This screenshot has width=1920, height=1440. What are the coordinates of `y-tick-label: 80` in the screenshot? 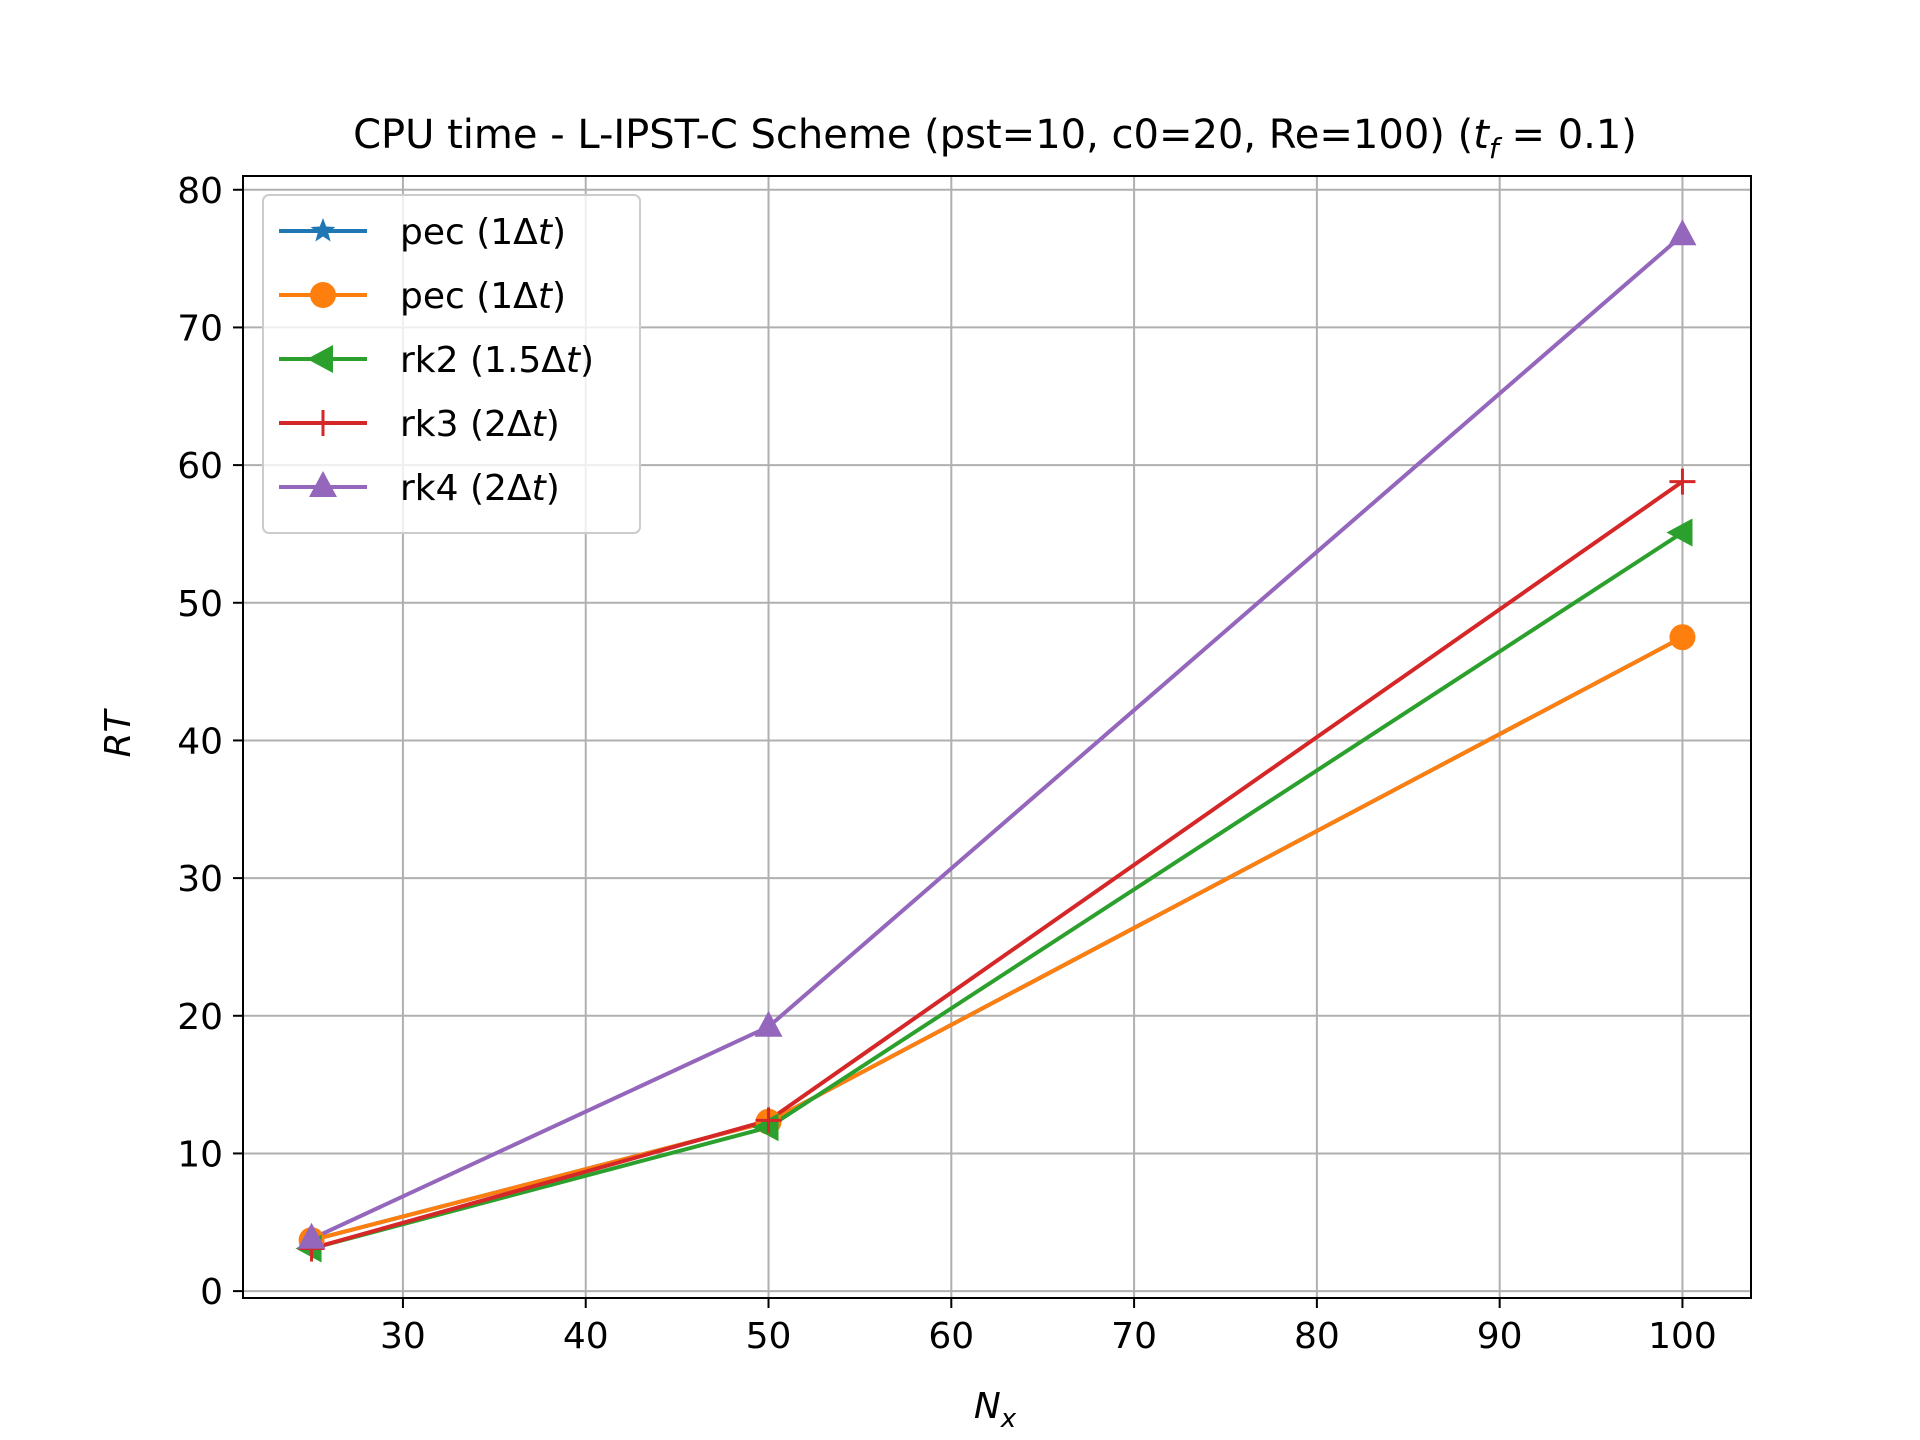 It's located at (200, 191).